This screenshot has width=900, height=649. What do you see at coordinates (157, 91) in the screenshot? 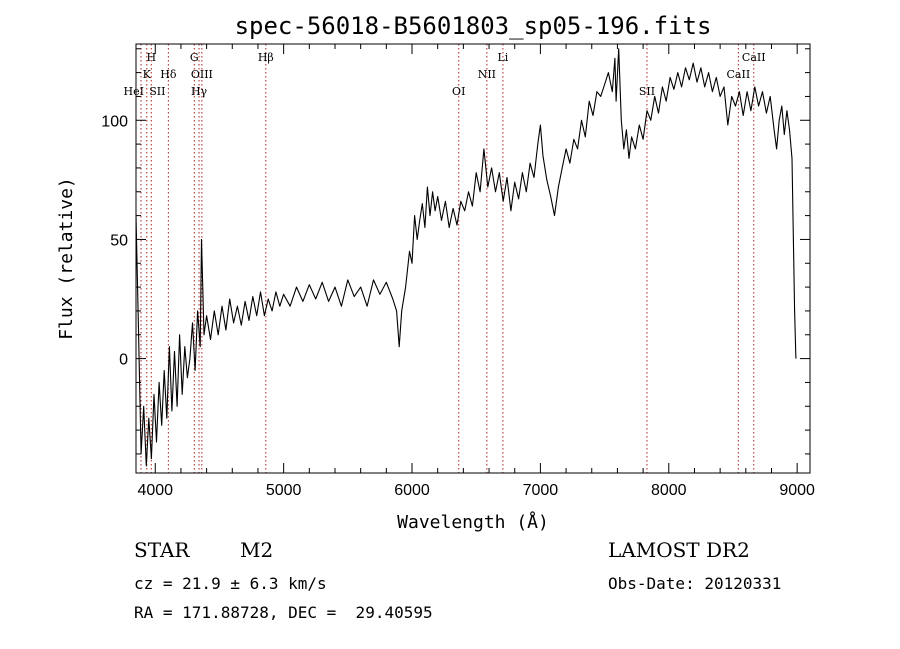
I see `line-label-2-1: SII` at bounding box center [157, 91].